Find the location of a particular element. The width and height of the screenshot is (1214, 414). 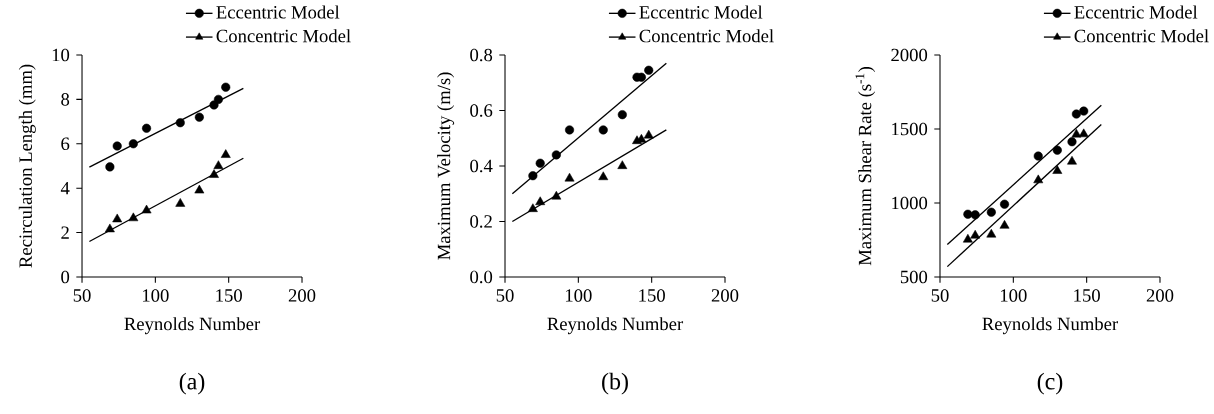

y-tick-label: 6 is located at coordinates (65, 144).